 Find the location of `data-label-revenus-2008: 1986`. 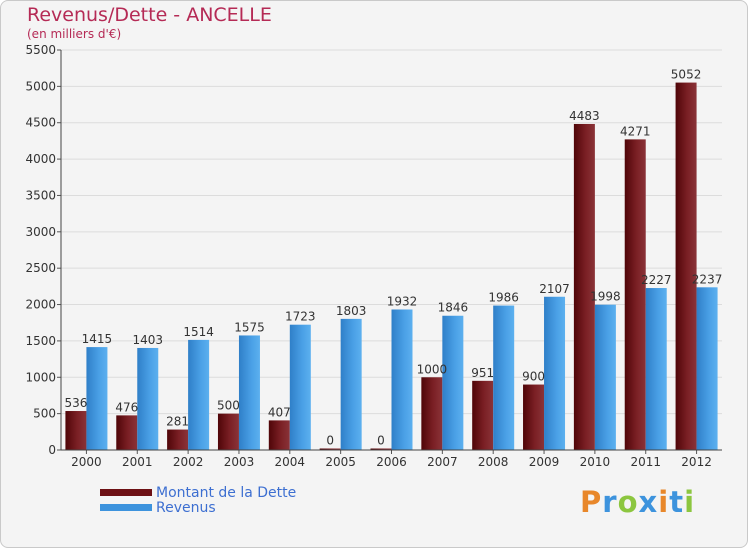

data-label-revenus-2008: 1986 is located at coordinates (503, 298).